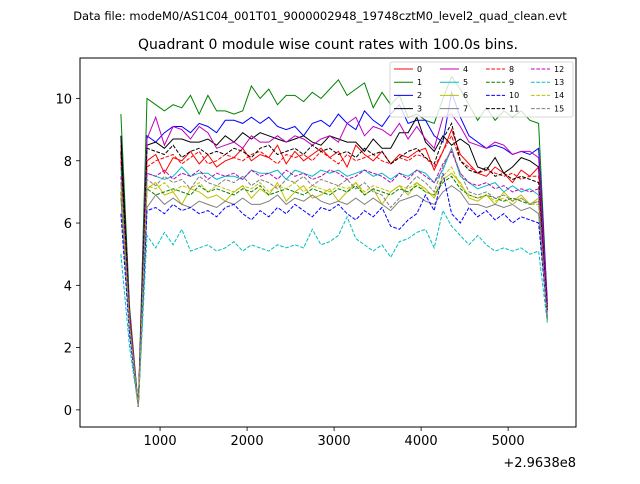 The width and height of the screenshot is (640, 484). I want to click on legend-label-9: 9, so click(511, 82).